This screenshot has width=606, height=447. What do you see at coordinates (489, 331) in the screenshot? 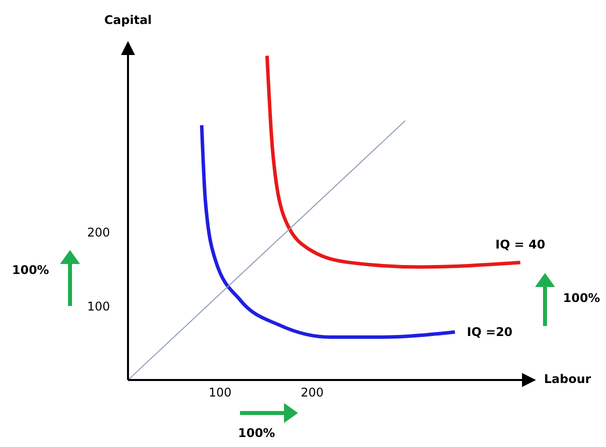
I see `series-label: IQ =20` at bounding box center [489, 331].